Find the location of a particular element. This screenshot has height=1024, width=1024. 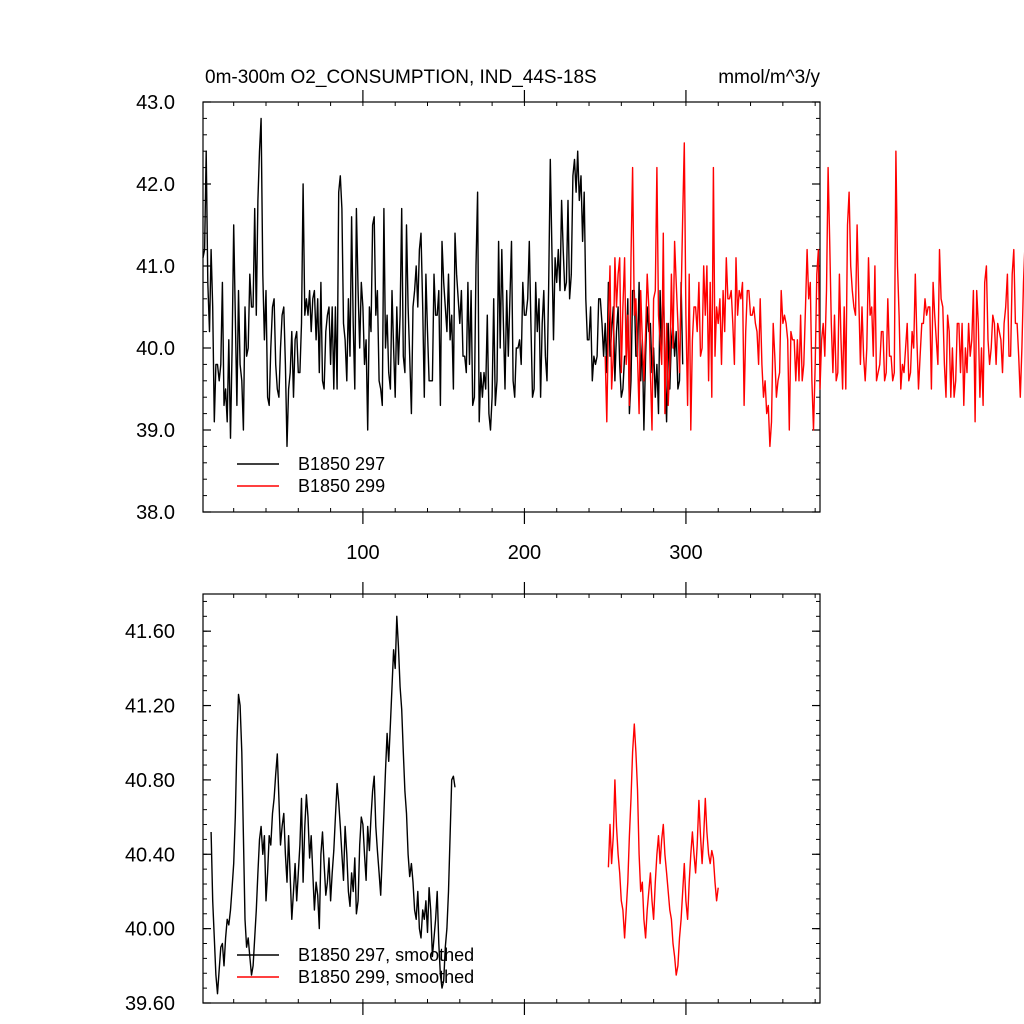

y-tick-label: 40.00 is located at coordinates (150, 930).